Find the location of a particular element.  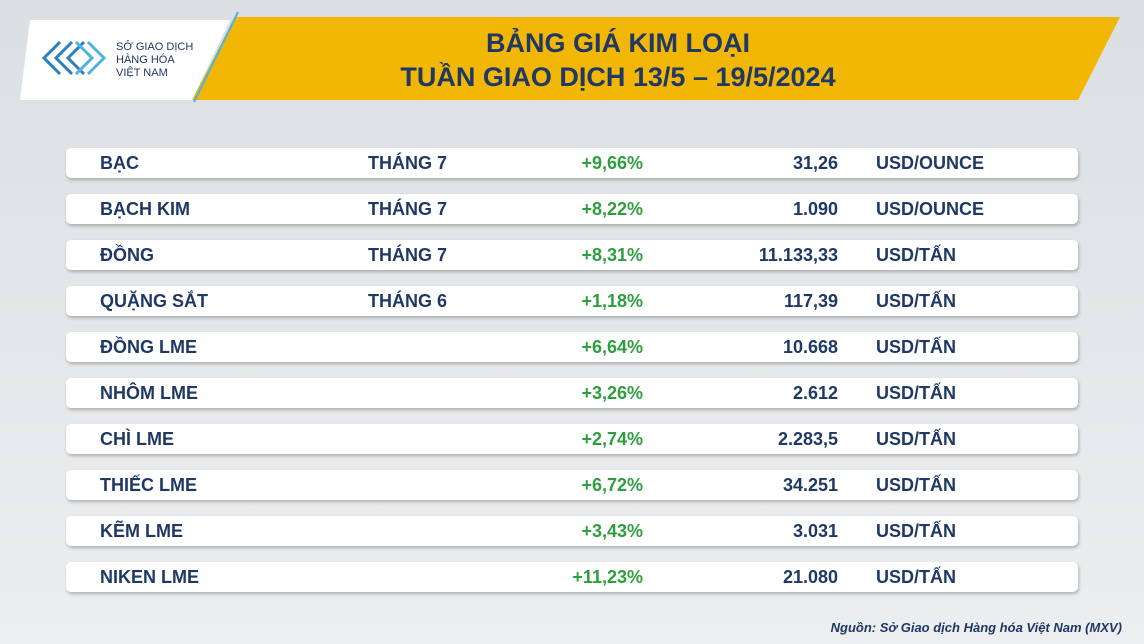

cell-name: NIKEN LME is located at coordinates (149, 577).